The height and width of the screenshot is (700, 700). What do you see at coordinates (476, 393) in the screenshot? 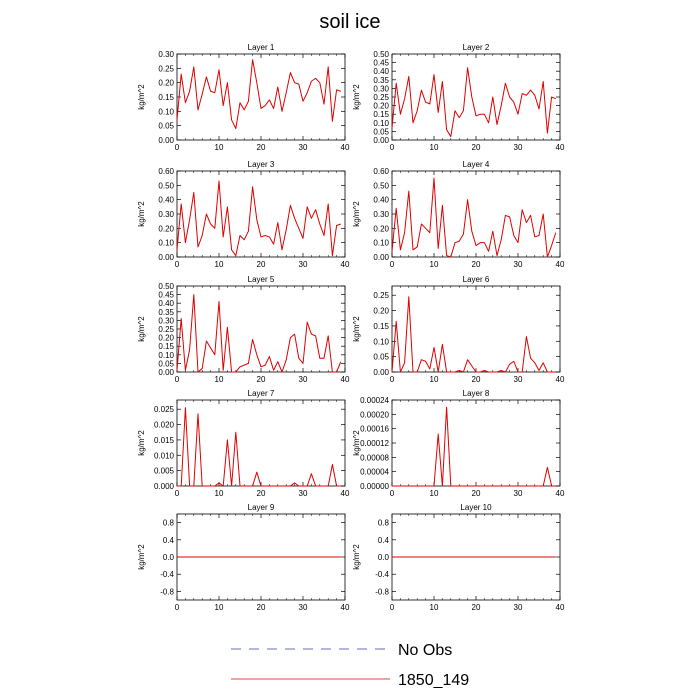
I see `panel-title: Layer 8` at bounding box center [476, 393].